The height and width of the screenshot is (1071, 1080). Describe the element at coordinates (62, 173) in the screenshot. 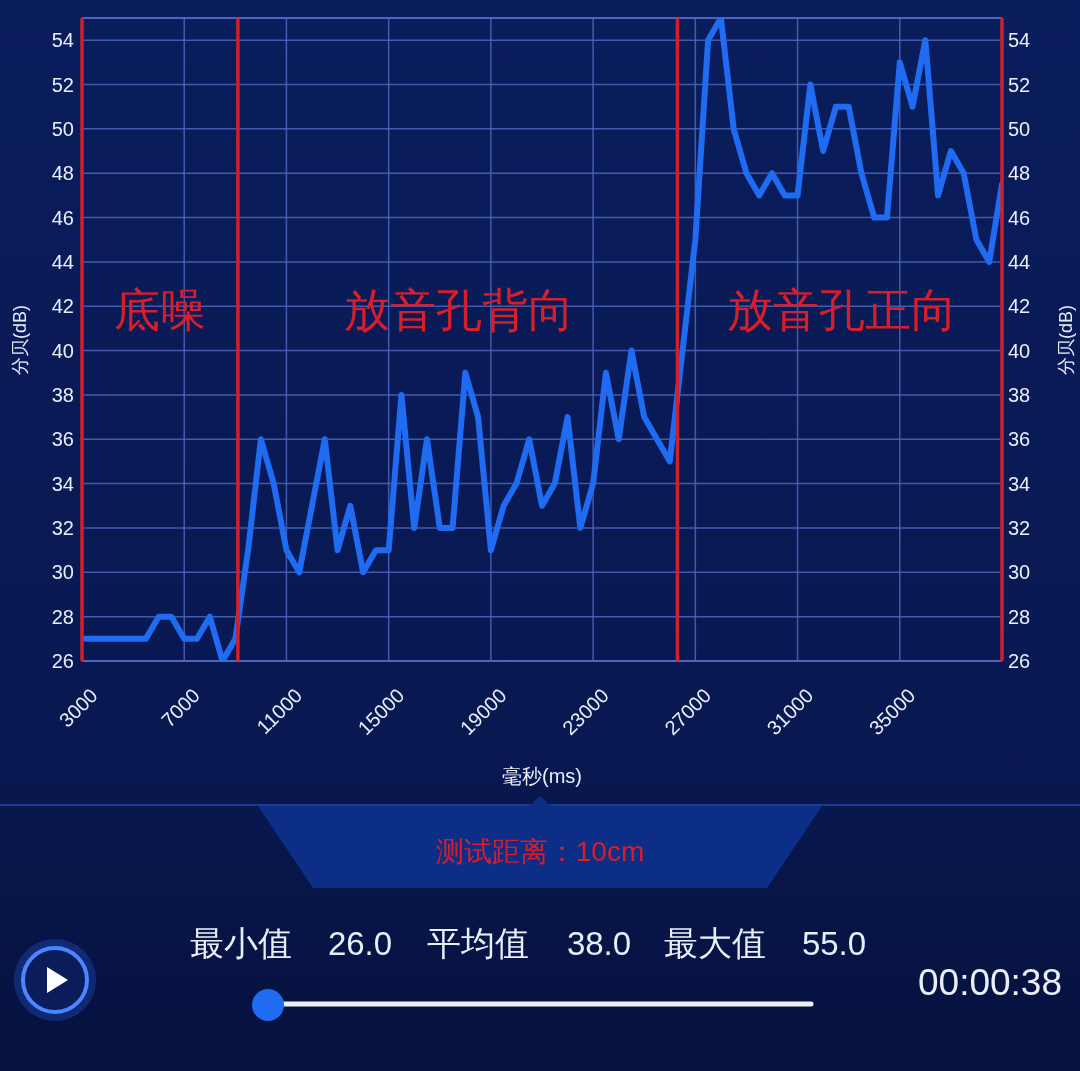

I see `y-tick-label: 48` at that location.